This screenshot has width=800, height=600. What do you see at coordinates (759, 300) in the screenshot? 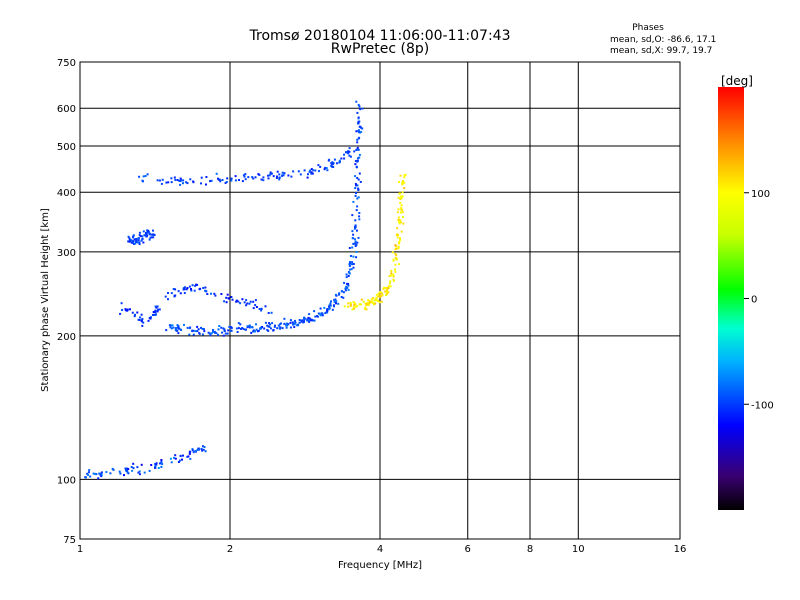
I see `colorbar-ticks: 100 0 -100` at bounding box center [759, 300].